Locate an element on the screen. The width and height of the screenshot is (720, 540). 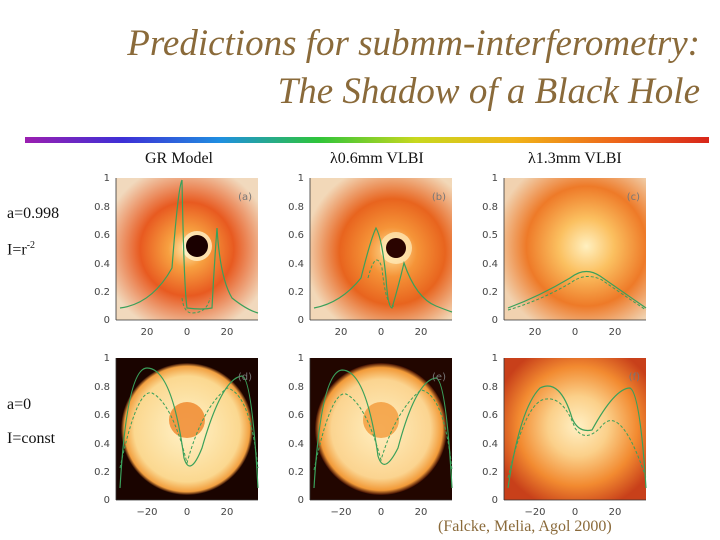
panel-b: 1 0.8 0.6 0.4 0.2 0 20 0 20 (b) is located at coordinates (370, 255).